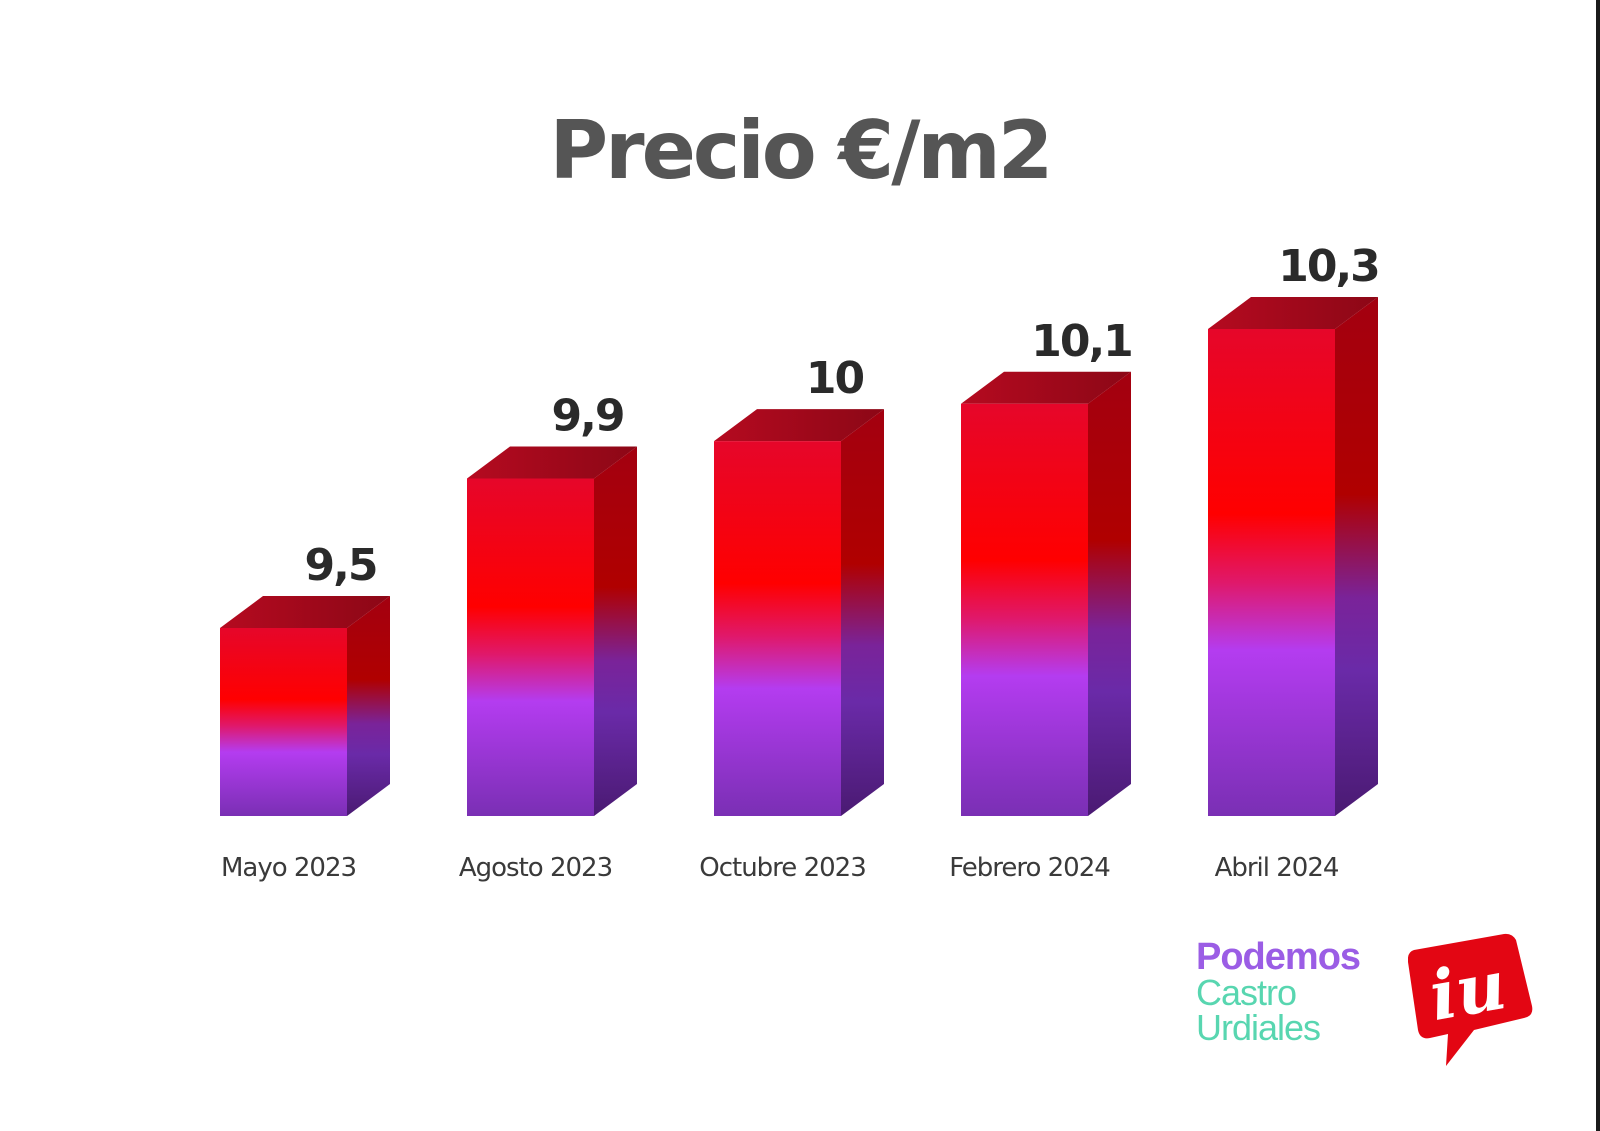 The height and width of the screenshot is (1131, 1600). Describe the element at coordinates (1029, 868) in the screenshot. I see `category-label: Febrero 2024` at that location.